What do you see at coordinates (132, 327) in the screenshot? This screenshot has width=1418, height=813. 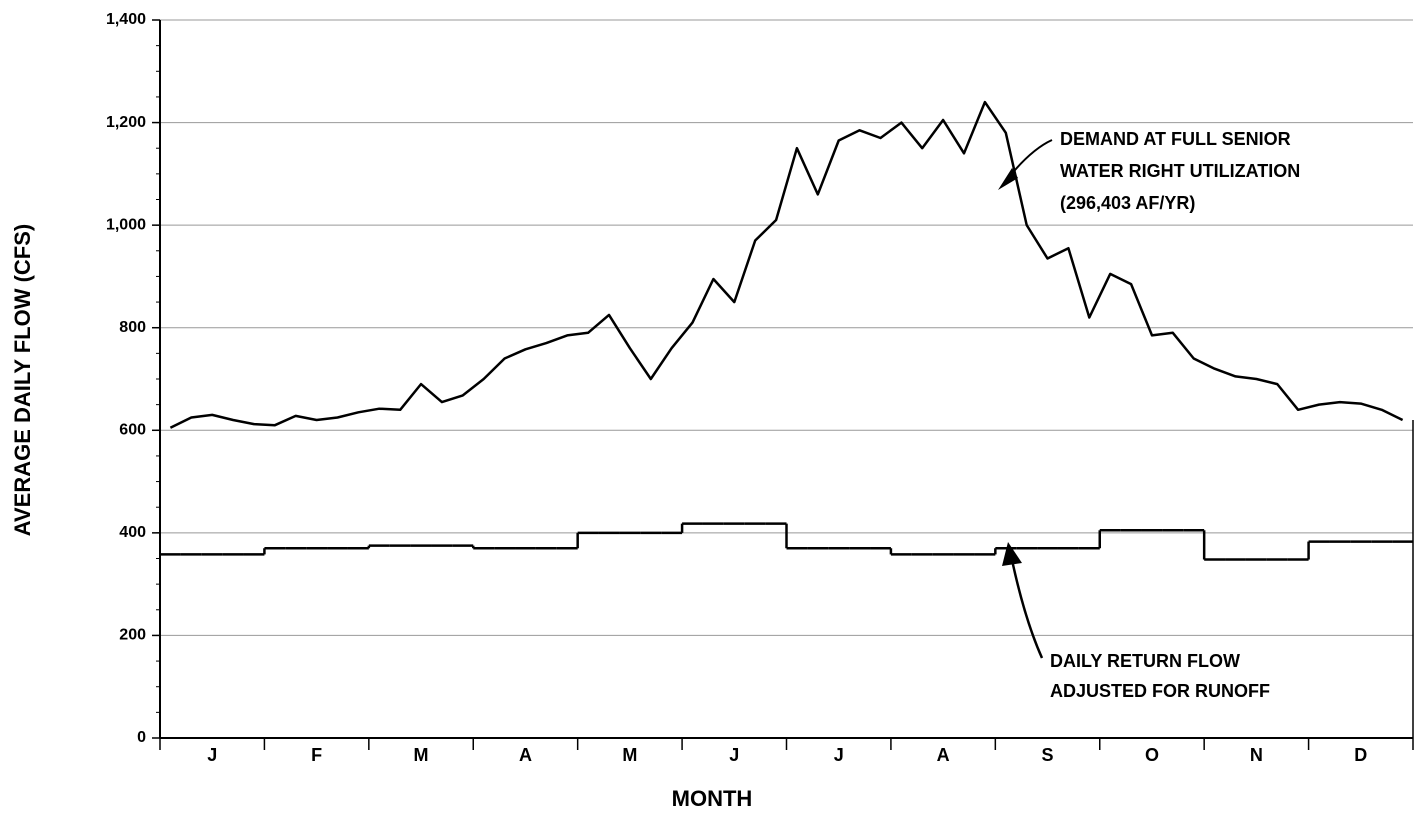 I see `y-tick-label: 800` at bounding box center [132, 327].